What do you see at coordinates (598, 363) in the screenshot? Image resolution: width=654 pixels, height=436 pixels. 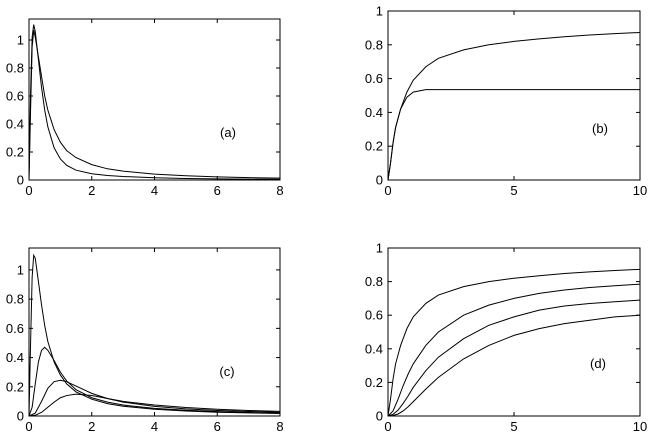 I see `panel-label: (d)` at bounding box center [598, 363].